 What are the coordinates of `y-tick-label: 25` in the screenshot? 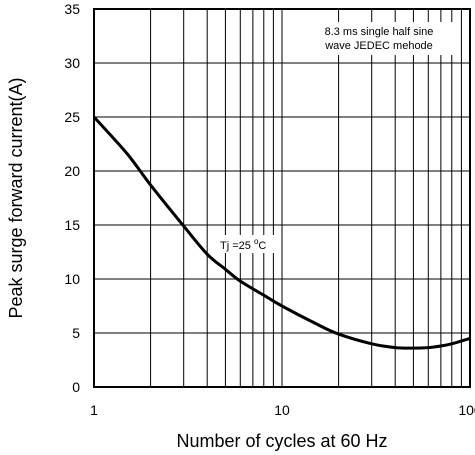 It's located at (72, 117).